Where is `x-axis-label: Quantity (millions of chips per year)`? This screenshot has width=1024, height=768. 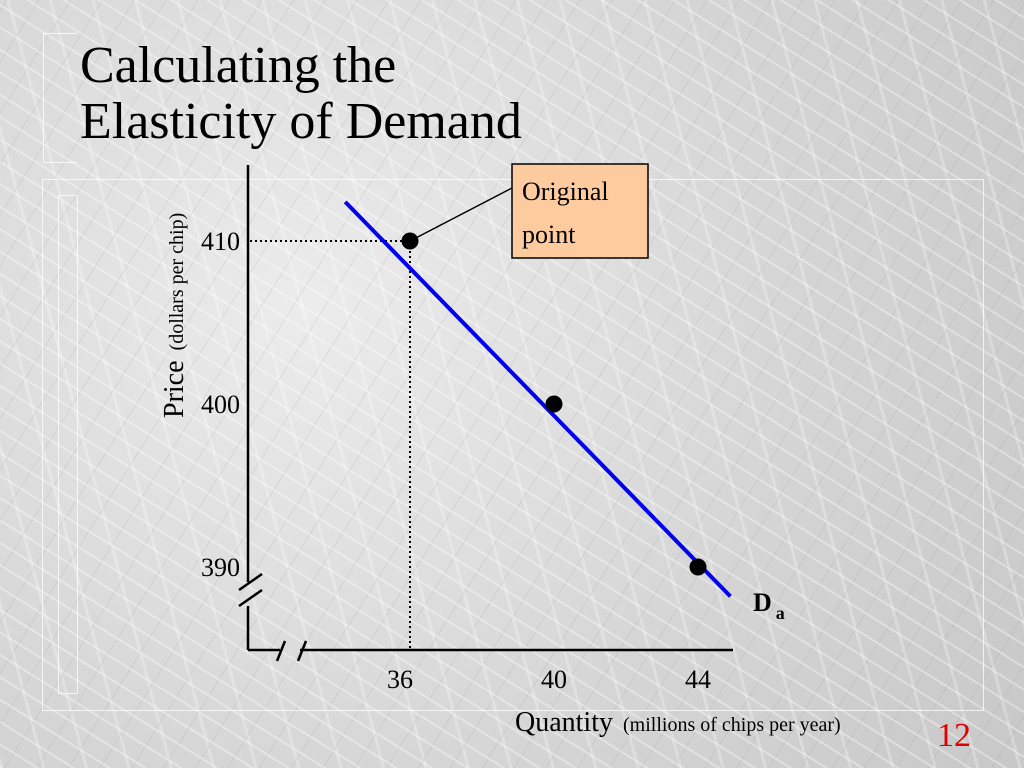 x-axis-label: Quantity (millions of chips per year) is located at coordinates (678, 722).